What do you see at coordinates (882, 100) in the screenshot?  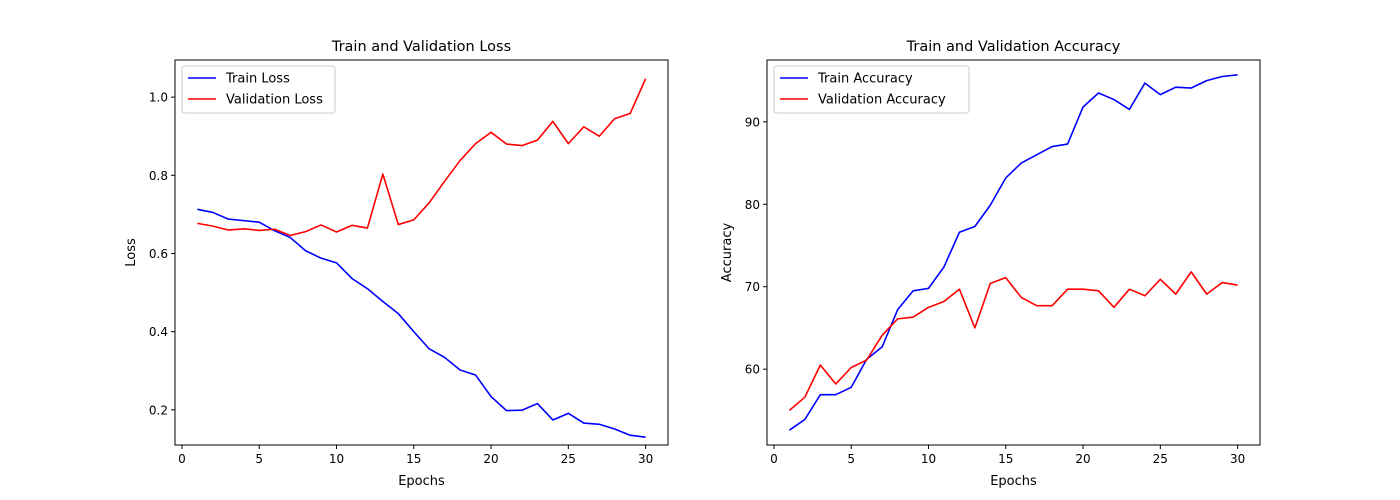 I see `accuracy-legend-label: Validation Accuracy` at bounding box center [882, 100].